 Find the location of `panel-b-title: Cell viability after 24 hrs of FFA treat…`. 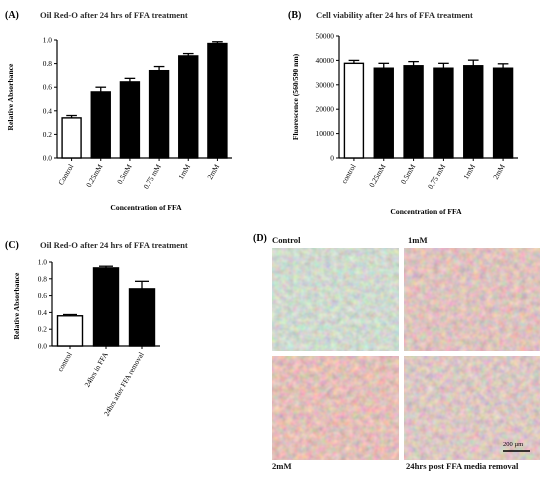

panel-b-title: Cell viability after 24 hrs of FFA treat… is located at coordinates (394, 15).